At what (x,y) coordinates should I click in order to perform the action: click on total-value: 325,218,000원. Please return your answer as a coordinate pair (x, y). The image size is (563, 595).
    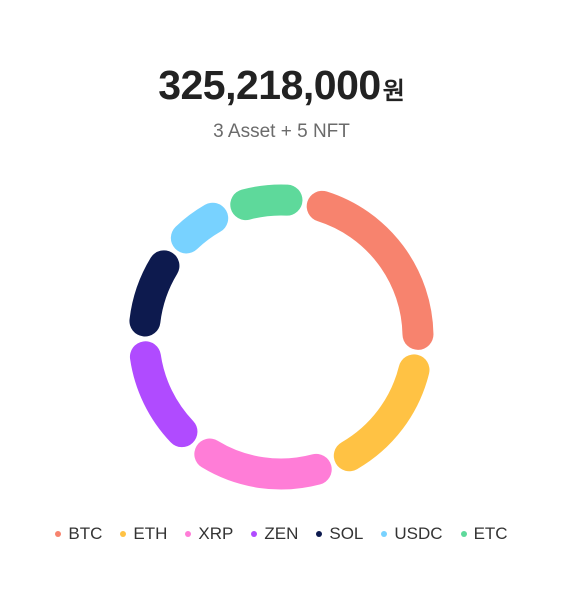
    Looking at the image, I should click on (281, 85).